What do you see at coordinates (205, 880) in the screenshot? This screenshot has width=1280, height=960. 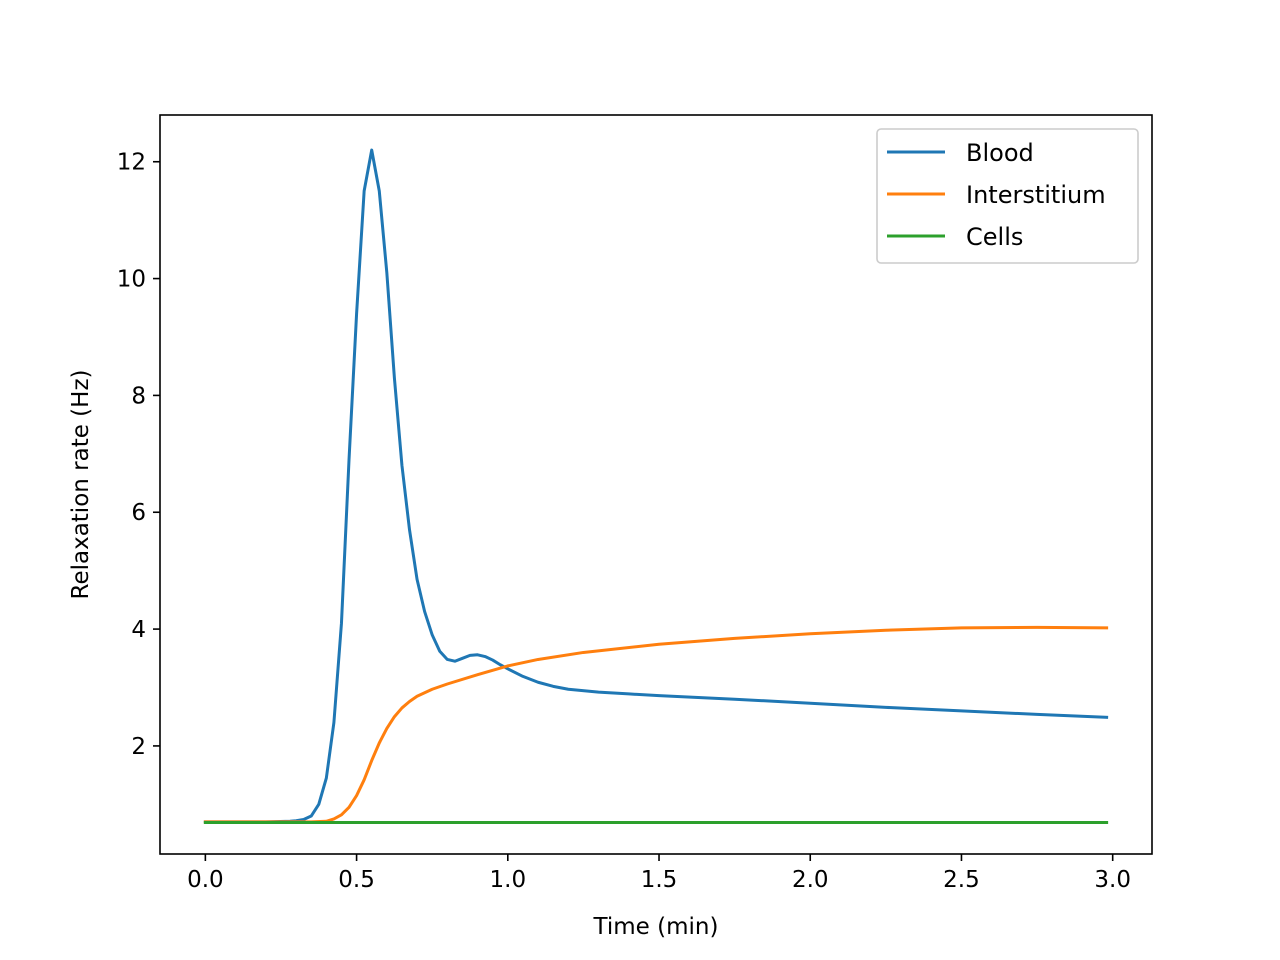 I see `x-tick-label: 0.0` at bounding box center [205, 880].